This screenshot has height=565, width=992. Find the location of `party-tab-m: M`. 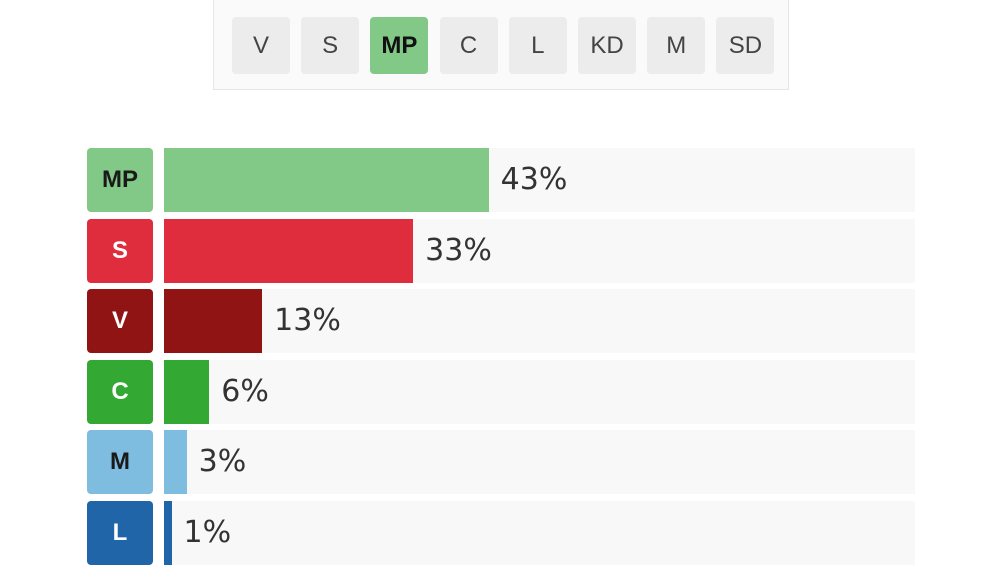

party-tab-m: M is located at coordinates (676, 45).